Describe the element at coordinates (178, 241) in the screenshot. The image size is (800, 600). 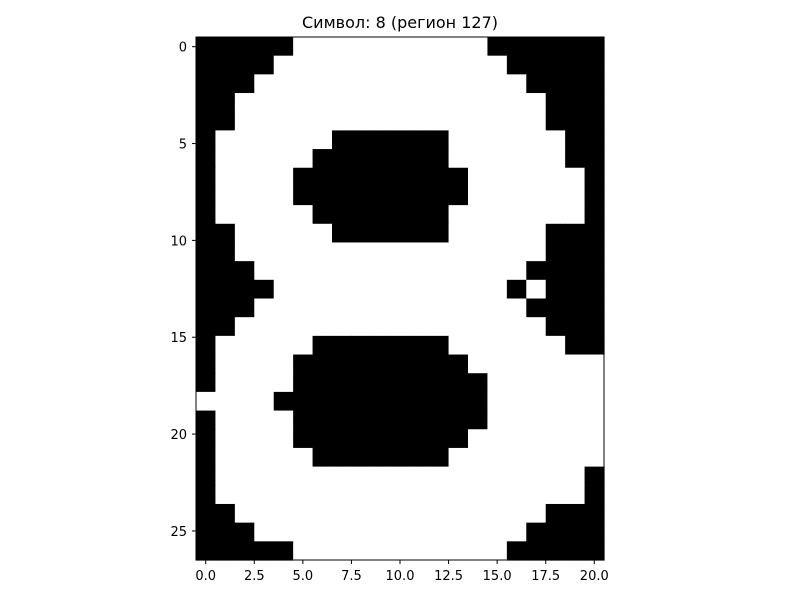
I see `y-tick-label: 10` at that location.